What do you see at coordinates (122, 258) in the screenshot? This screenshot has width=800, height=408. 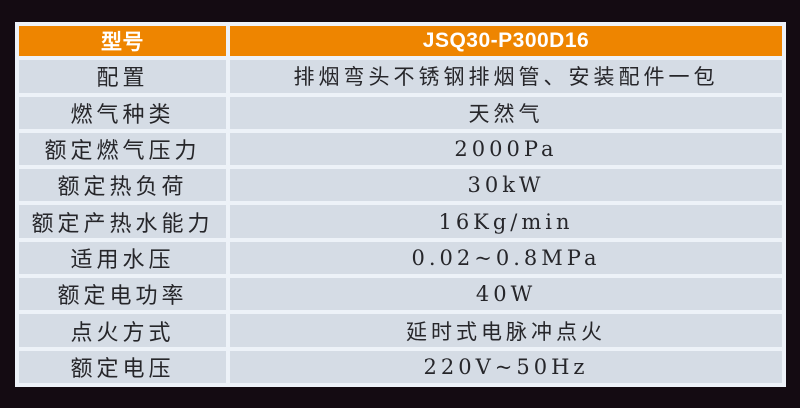 I see `spec-label-cell: 适用水压` at bounding box center [122, 258].